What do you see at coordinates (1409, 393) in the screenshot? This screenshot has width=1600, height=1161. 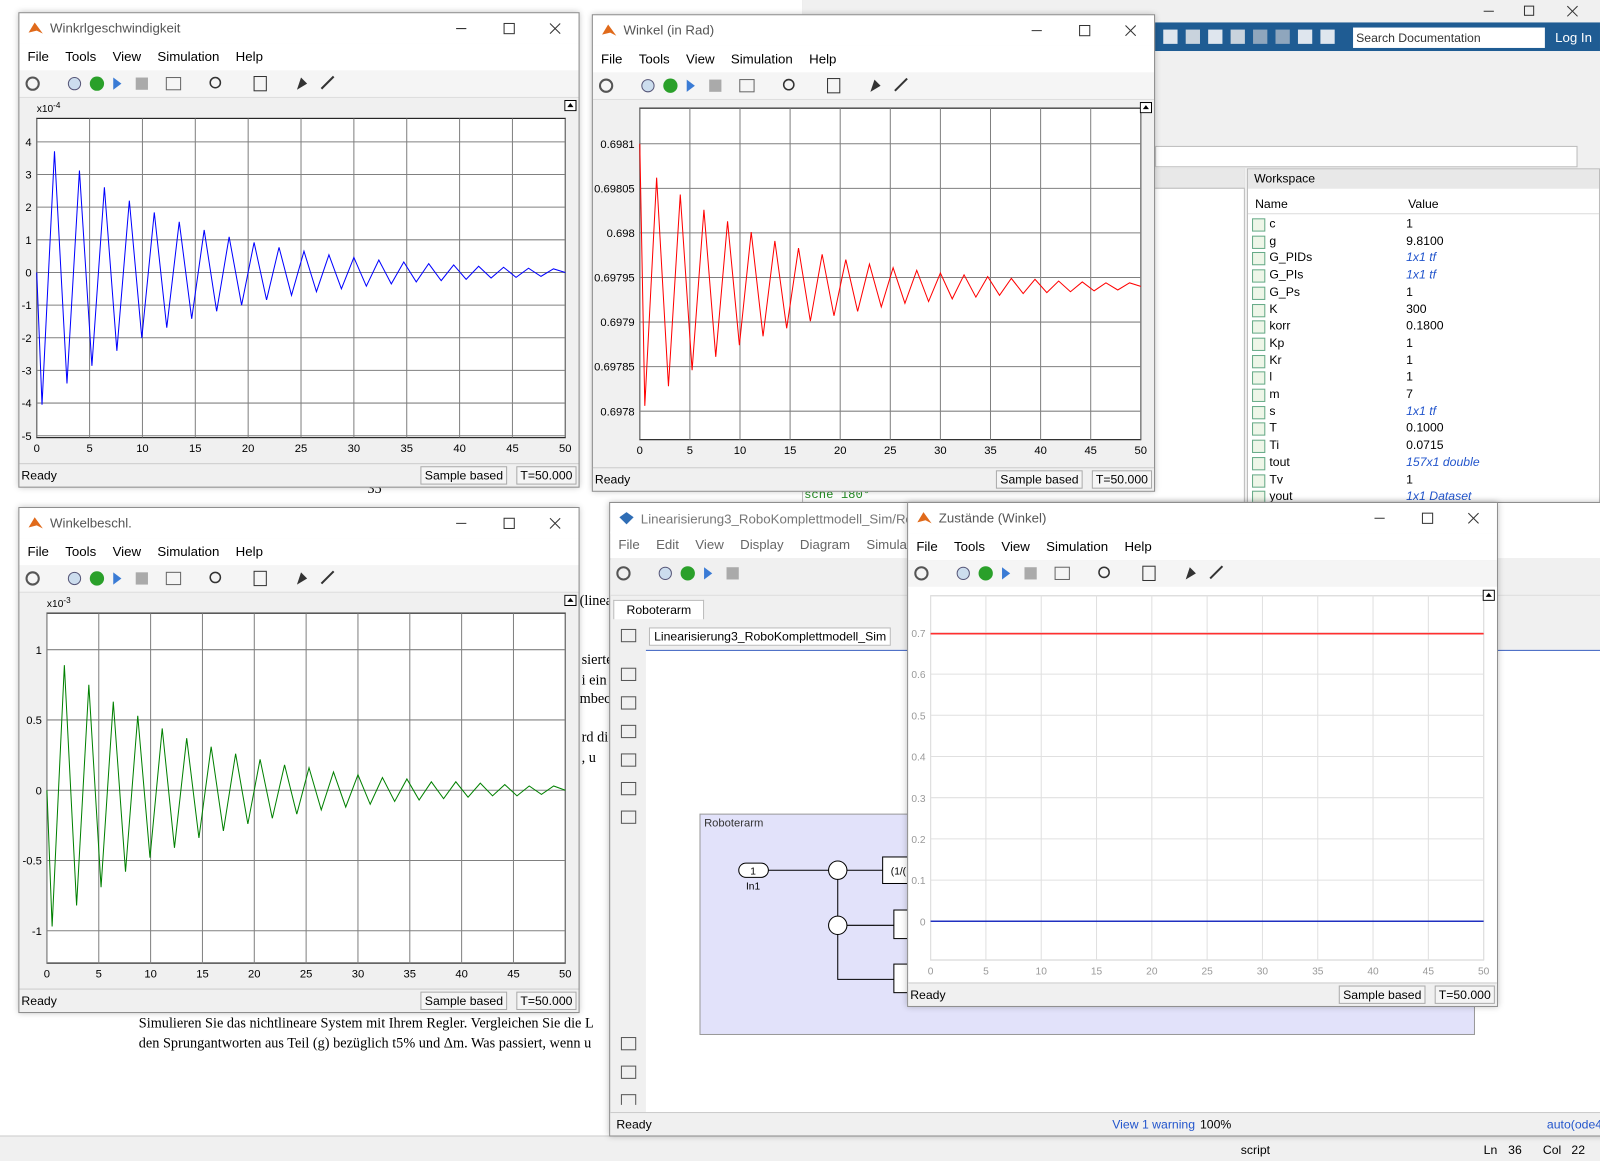 I see `variable-value: 7` at bounding box center [1409, 393].